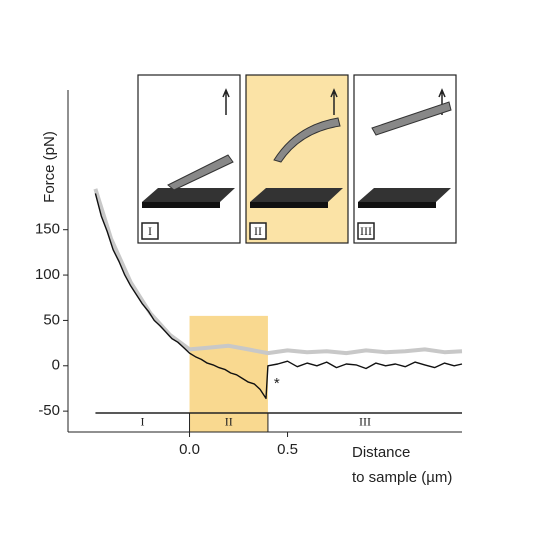 Image resolution: width=550 pixels, height=550 pixels. Describe the element at coordinates (56, 365) in the screenshot. I see `y-tick-label: 0` at that location.